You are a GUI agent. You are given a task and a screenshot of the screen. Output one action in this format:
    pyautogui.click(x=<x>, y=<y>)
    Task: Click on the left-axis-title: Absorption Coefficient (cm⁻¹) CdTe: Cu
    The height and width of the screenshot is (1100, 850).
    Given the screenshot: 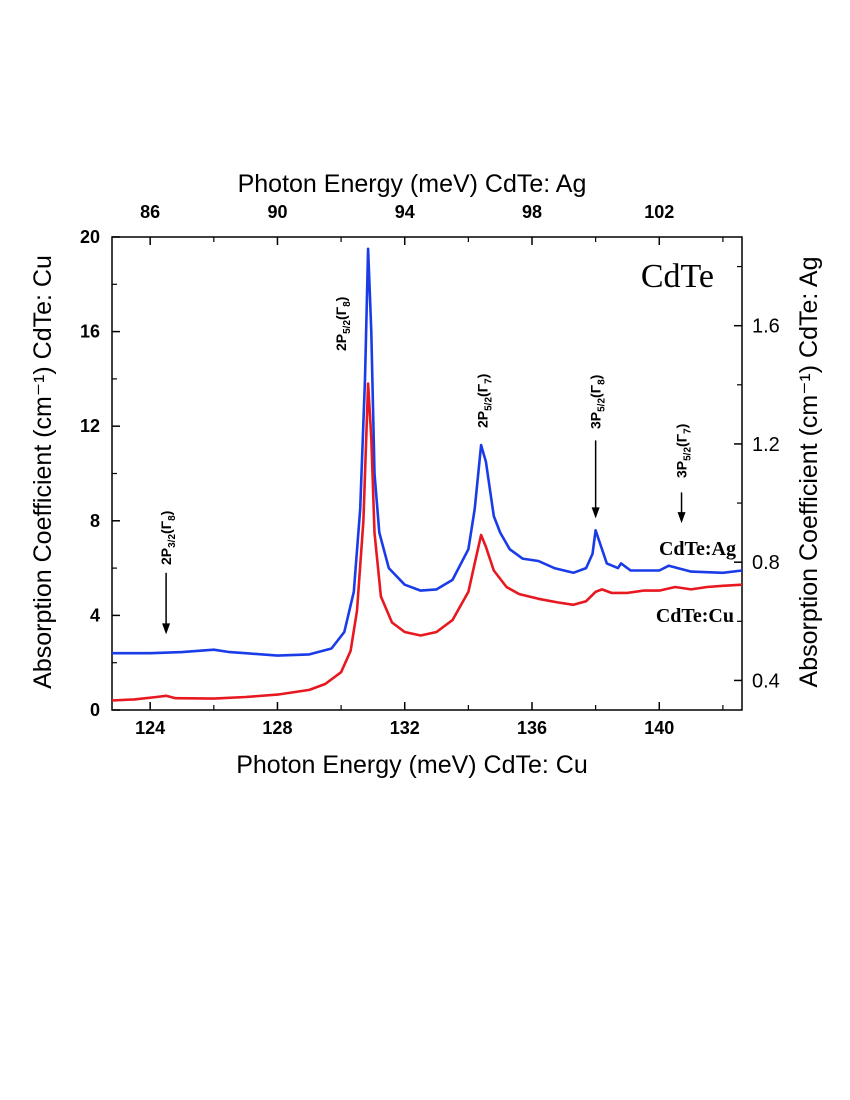 What is the action you would take?
    pyautogui.click(x=43, y=472)
    